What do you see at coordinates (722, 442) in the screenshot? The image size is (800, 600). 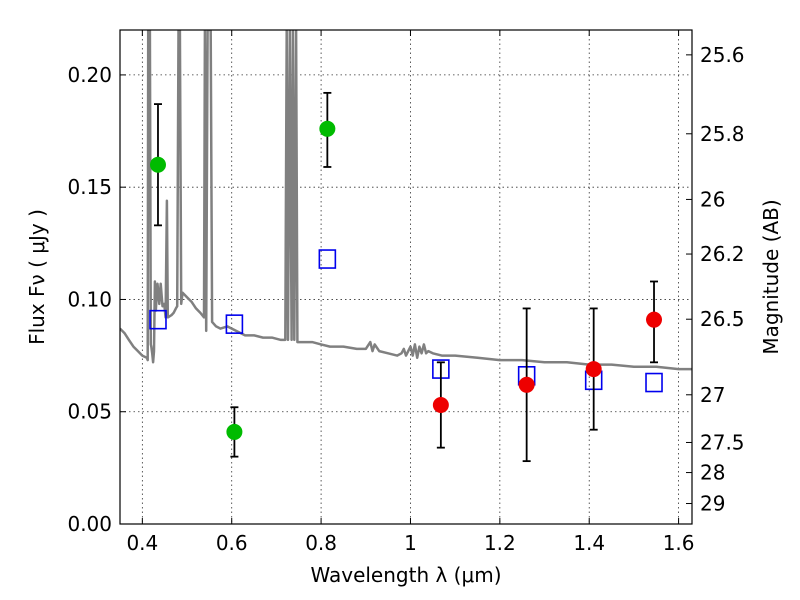 I see `mag-tick-label: 27.5` at bounding box center [722, 442].